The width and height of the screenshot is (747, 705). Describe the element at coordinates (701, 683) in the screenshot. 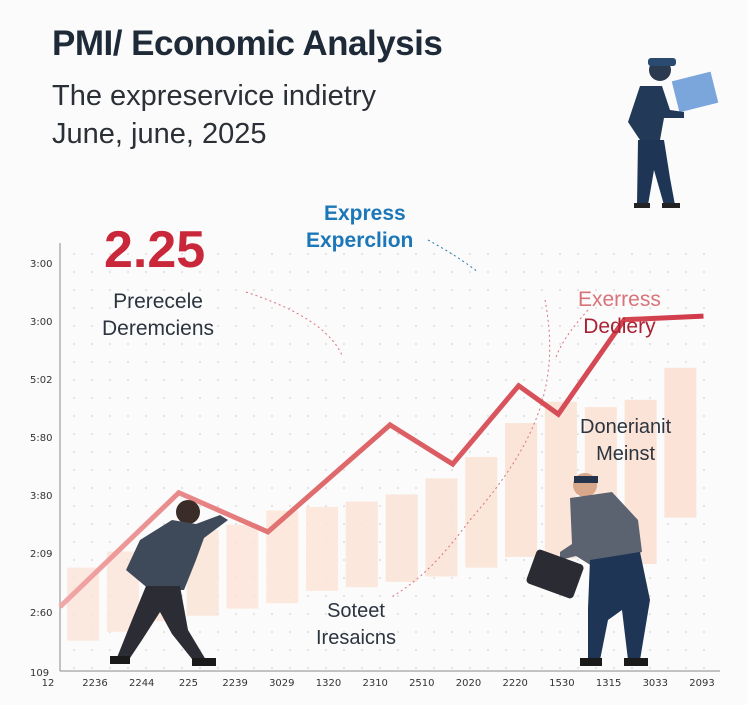

I see `x-tick-label-14: 2093` at that location.